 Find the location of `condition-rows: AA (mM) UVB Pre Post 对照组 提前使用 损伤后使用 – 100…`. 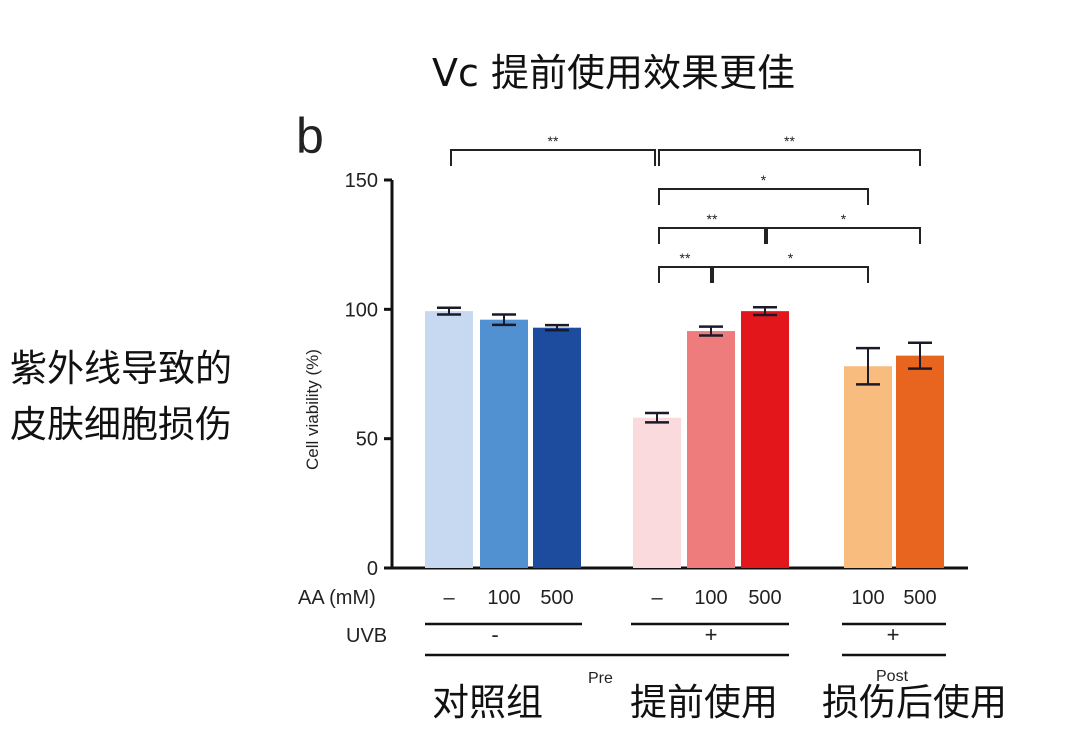

condition-rows: AA (mM) UVB Pre Post 对照组 提前使用 损伤后使用 – 100… is located at coordinates (652, 655).